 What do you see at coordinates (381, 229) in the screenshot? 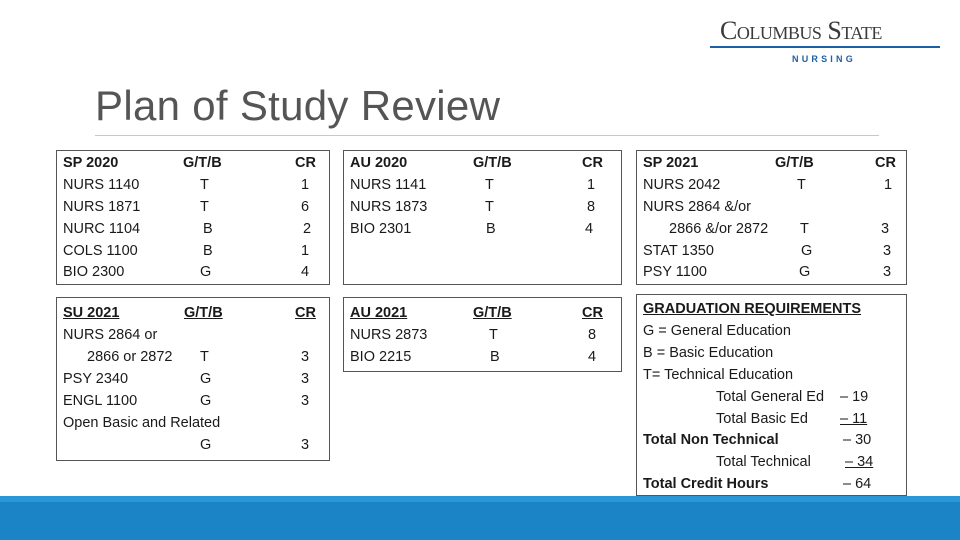
I see `course-name: BIO 2301` at bounding box center [381, 229].